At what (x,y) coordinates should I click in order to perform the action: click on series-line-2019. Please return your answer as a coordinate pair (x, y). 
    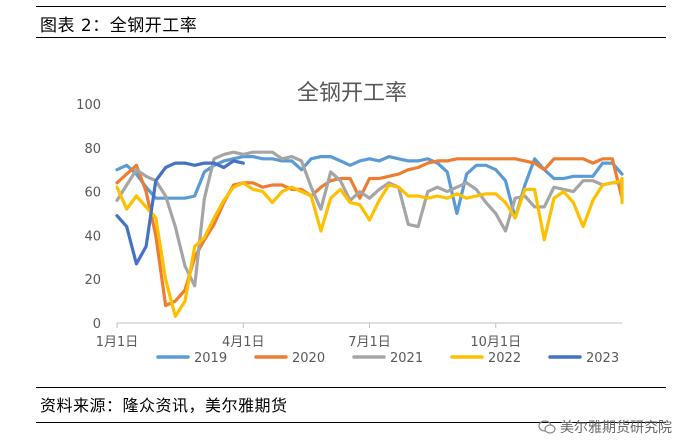
    Looking at the image, I should click on (369, 187).